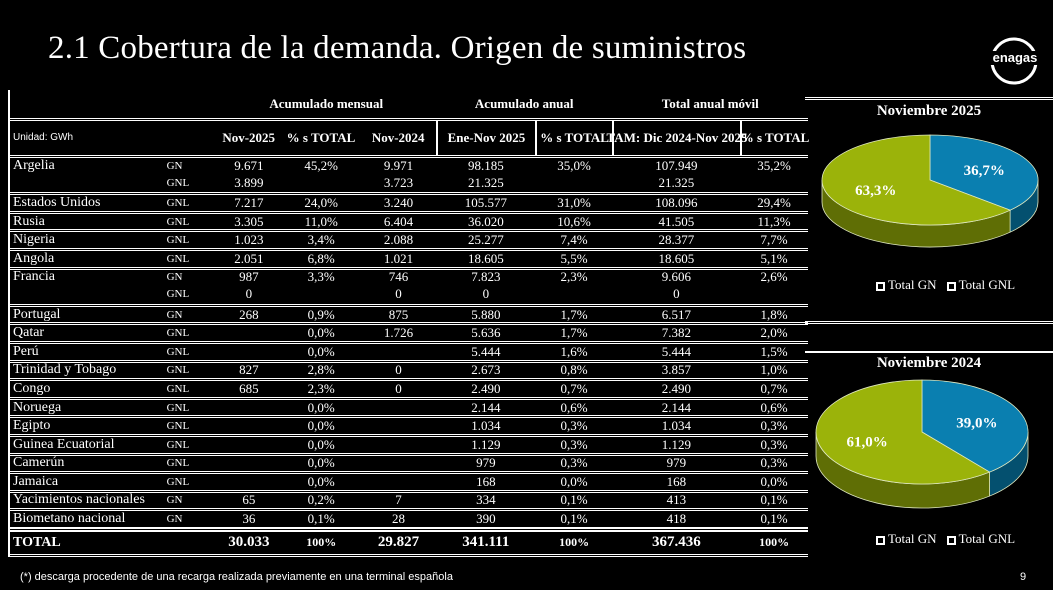  Describe the element at coordinates (485, 165) in the screenshot. I see `value-cell: 98.185` at that location.